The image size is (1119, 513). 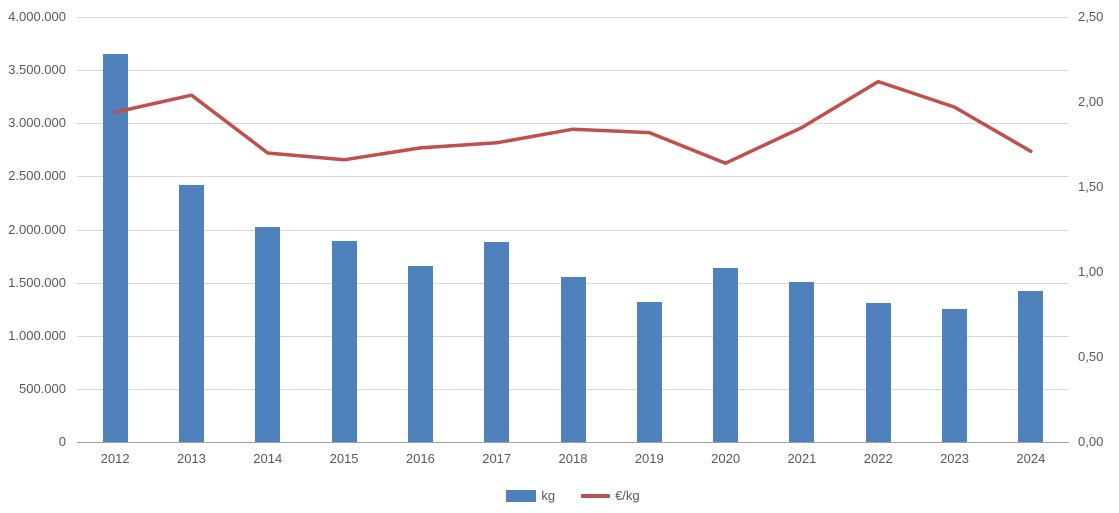 I want to click on bar-2014, so click(x=268, y=334).